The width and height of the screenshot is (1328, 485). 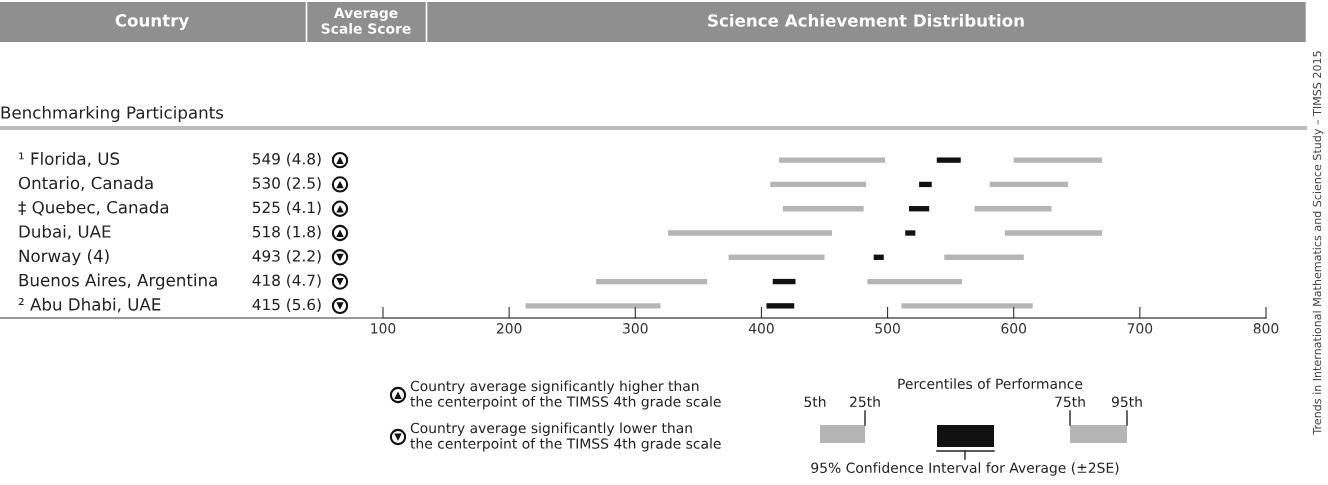 I want to click on x-tick-label: 500, so click(x=887, y=328).